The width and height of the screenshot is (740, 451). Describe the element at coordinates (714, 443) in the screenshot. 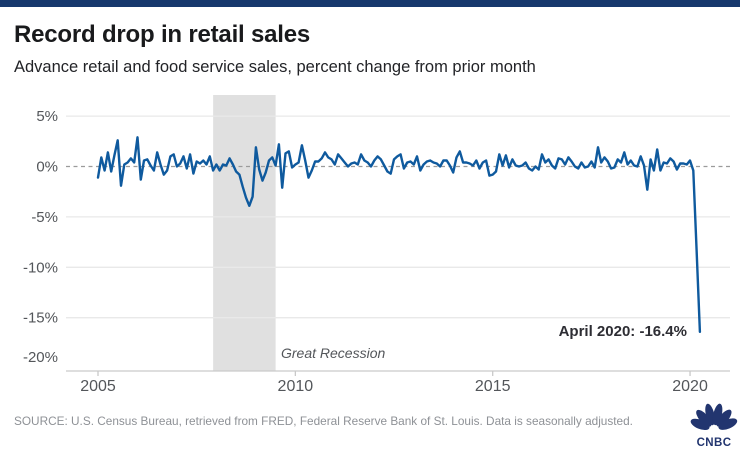

I see `cnbc-logo-text: CNBC` at that location.